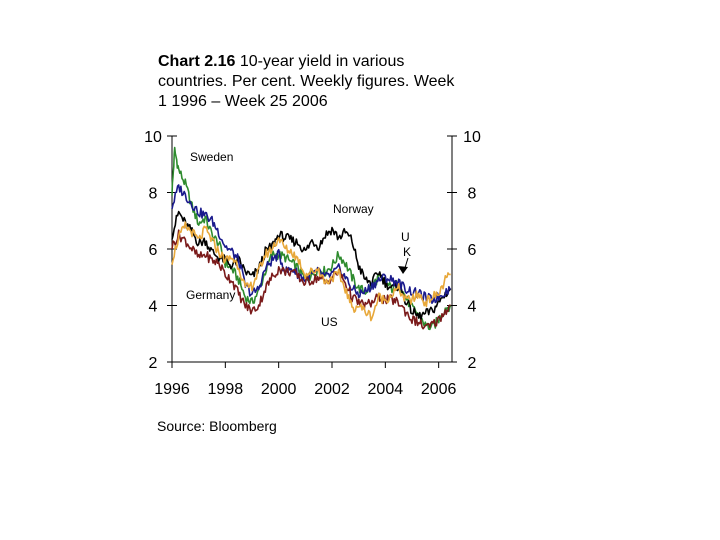 This screenshot has width=720, height=540. I want to click on y-tick-label-left: 4, so click(153, 307).